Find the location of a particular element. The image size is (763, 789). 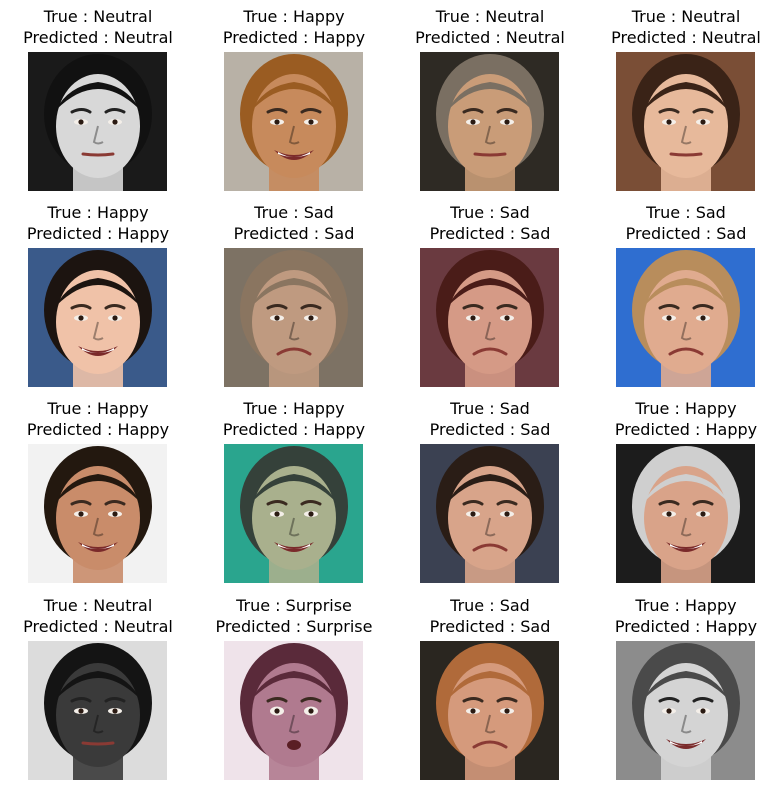

panel-title: True : Neutral Predicted : Neutral is located at coordinates (490, 27).